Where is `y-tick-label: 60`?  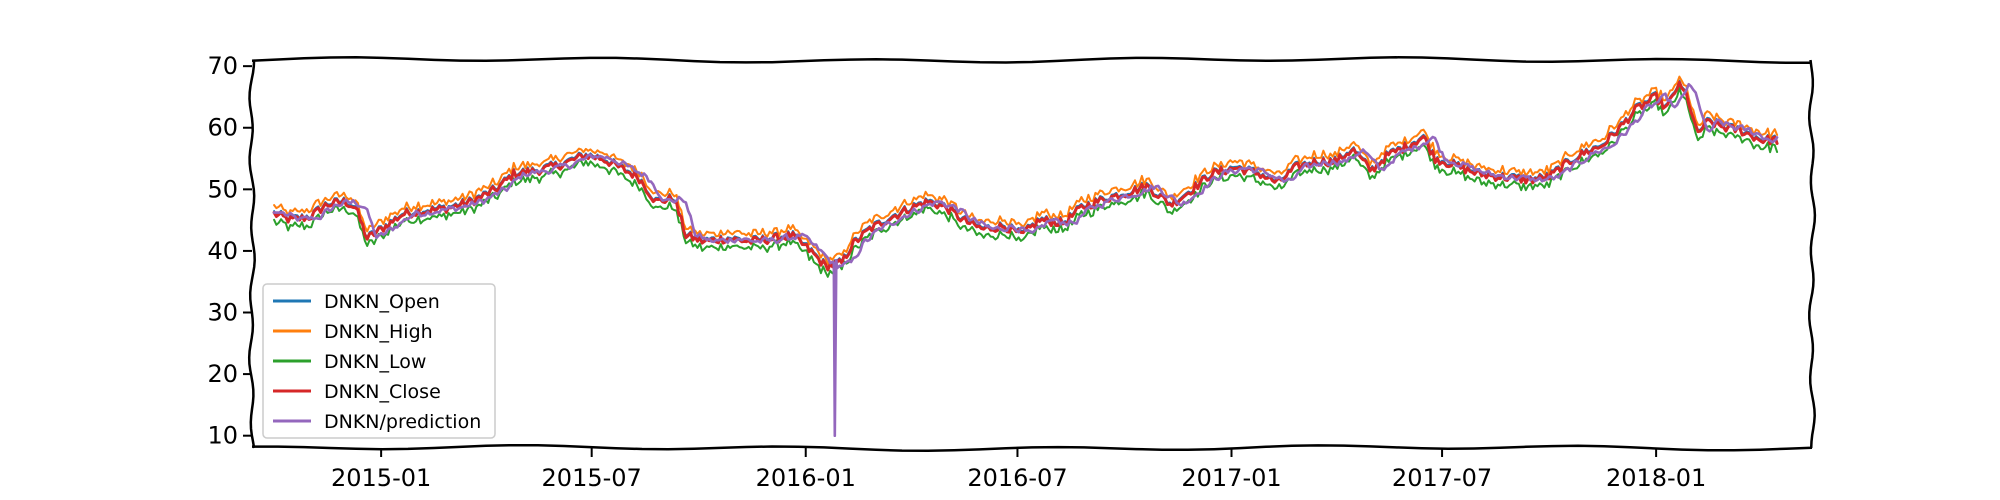 y-tick-label: 60 is located at coordinates (222, 128).